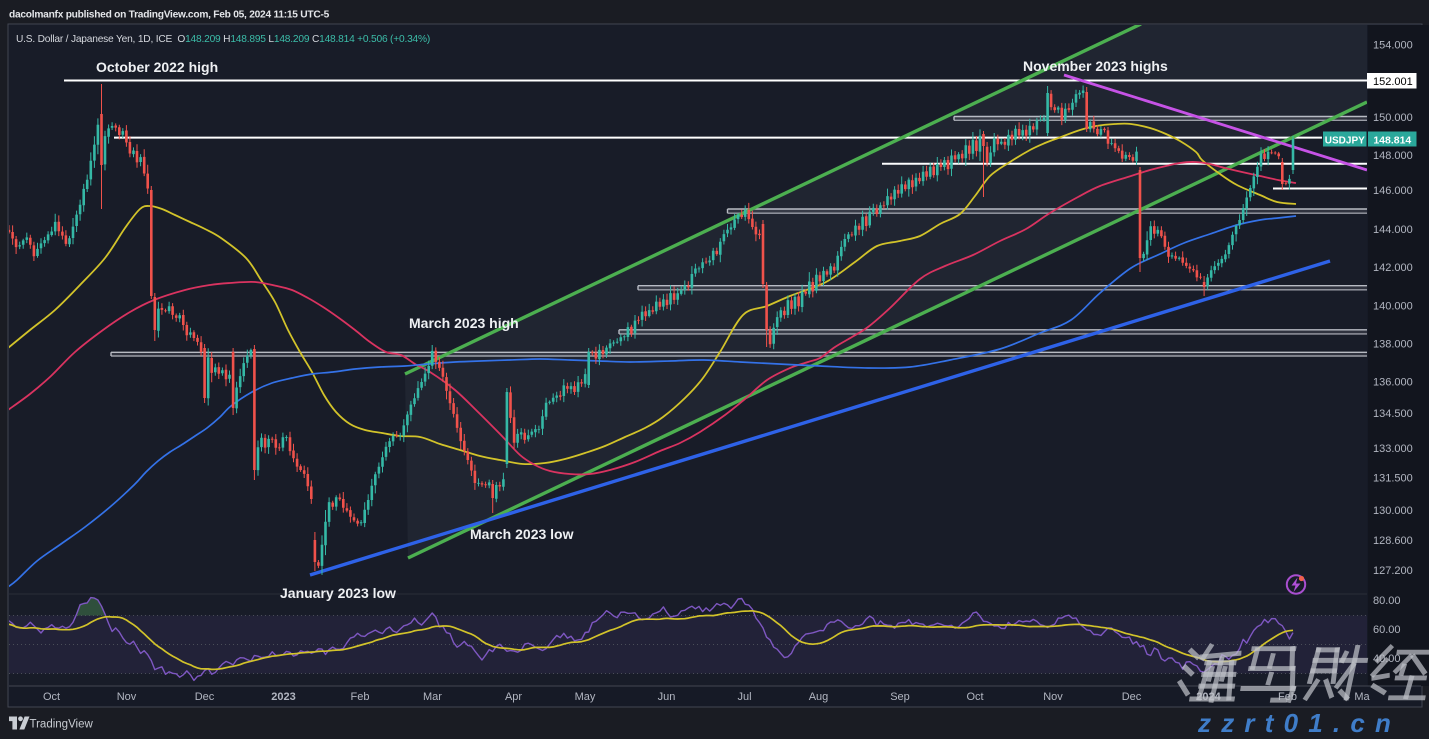  Describe the element at coordinates (1393, 156) in the screenshot. I see `svg-text: 148.000` at that location.